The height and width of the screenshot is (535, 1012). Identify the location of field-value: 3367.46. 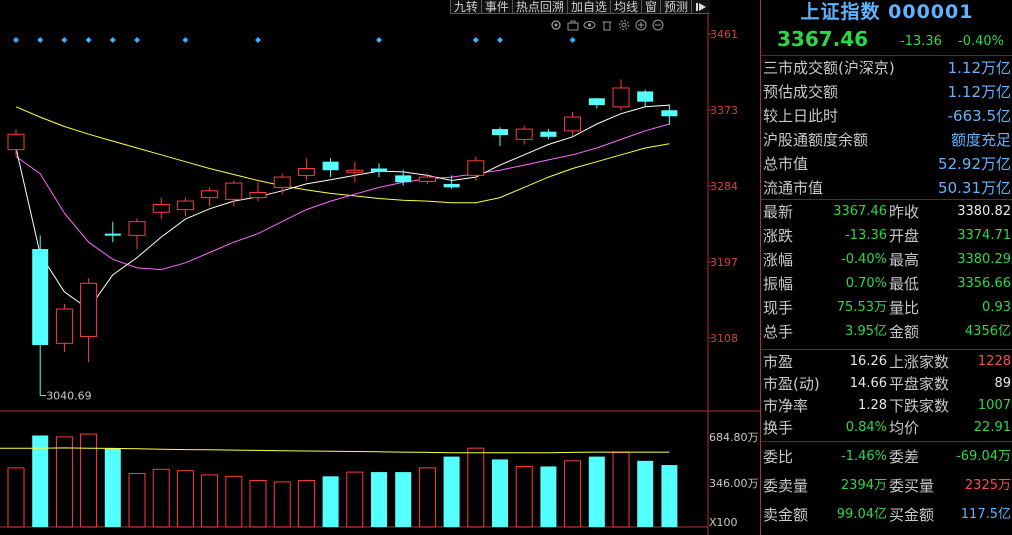
(860, 211).